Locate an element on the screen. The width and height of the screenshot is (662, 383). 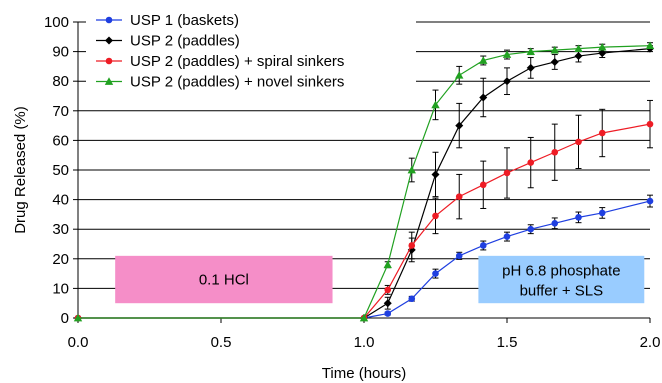
annotation-label: 0.1 HCl is located at coordinates (224, 280).